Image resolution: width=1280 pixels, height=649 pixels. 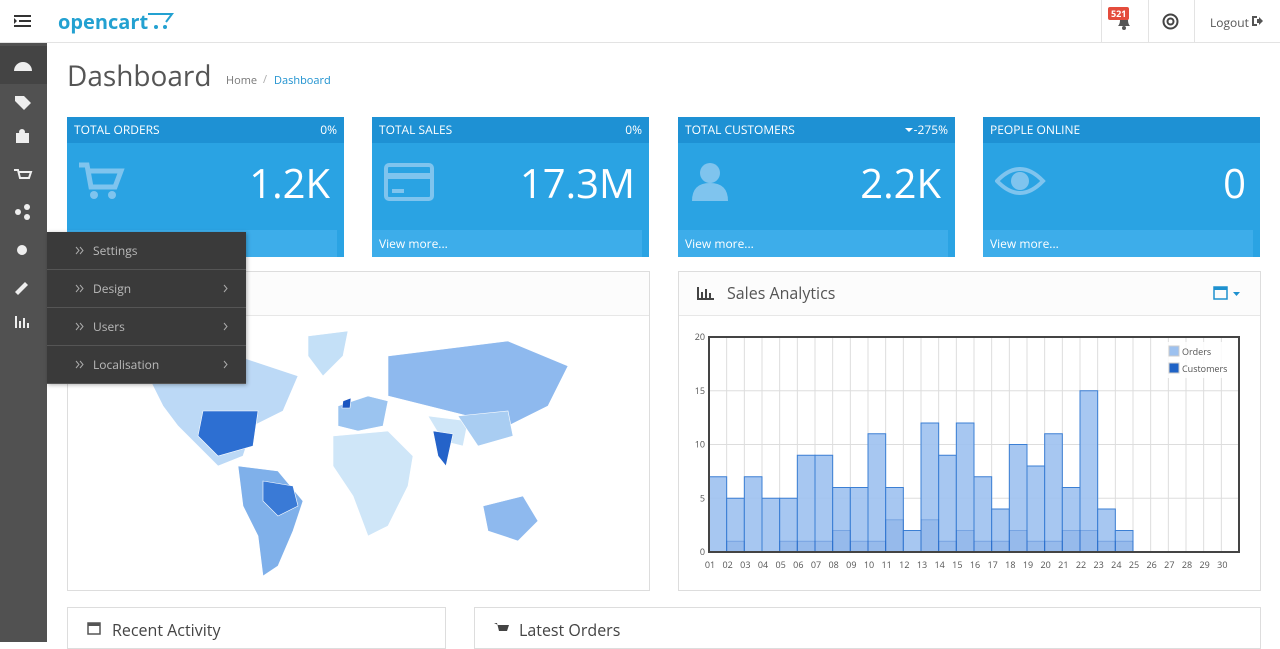 What do you see at coordinates (922, 564) in the screenshot?
I see `x-tick-label: 13` at bounding box center [922, 564].